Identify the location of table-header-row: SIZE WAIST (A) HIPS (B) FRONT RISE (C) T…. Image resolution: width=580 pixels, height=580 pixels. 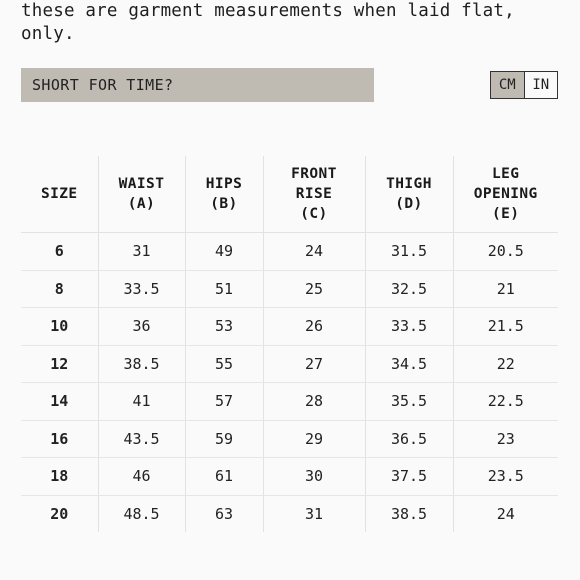
(289, 194).